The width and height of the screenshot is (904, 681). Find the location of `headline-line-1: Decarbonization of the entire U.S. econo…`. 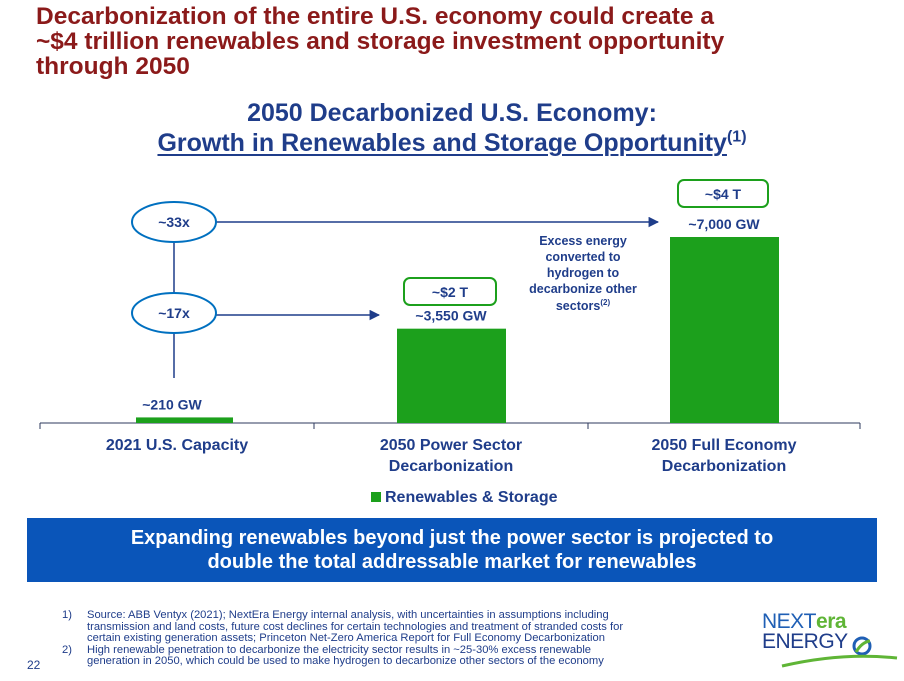

headline-line-1: Decarbonization of the entire U.S. econo… is located at coordinates (375, 16).